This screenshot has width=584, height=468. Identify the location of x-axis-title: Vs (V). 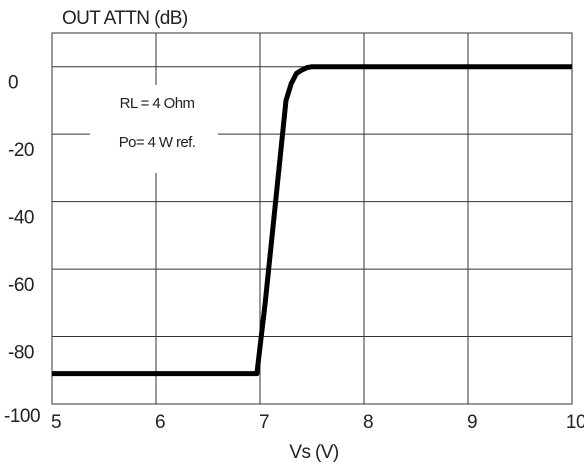
(313, 452).